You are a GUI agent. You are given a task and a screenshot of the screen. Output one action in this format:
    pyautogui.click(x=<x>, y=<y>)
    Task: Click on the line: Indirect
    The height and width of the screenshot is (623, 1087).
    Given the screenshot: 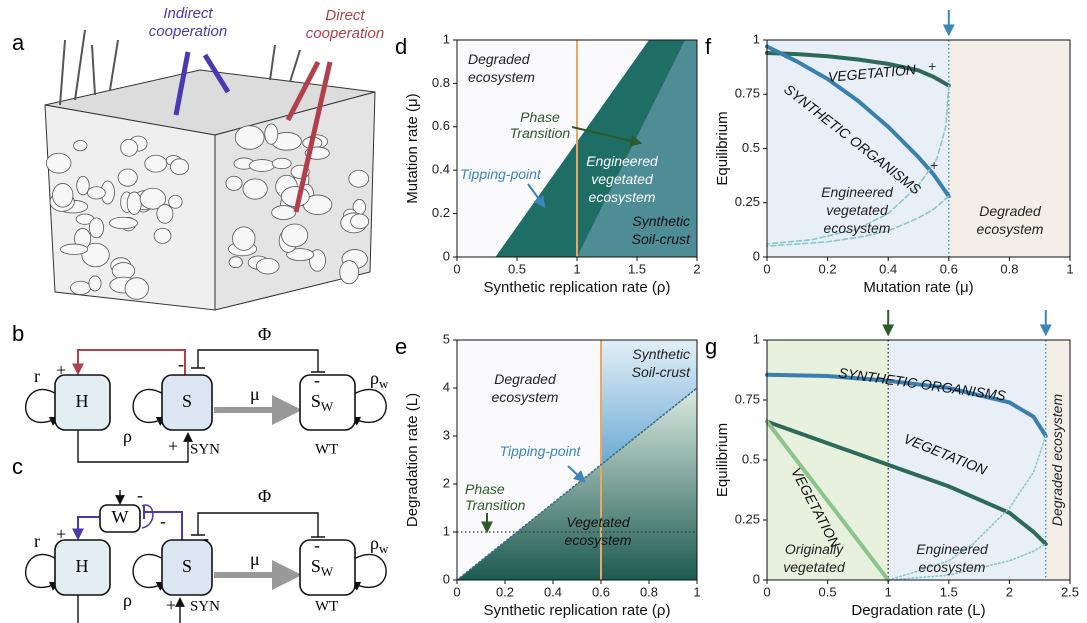 What is the action you would take?
    pyautogui.click(x=188, y=13)
    